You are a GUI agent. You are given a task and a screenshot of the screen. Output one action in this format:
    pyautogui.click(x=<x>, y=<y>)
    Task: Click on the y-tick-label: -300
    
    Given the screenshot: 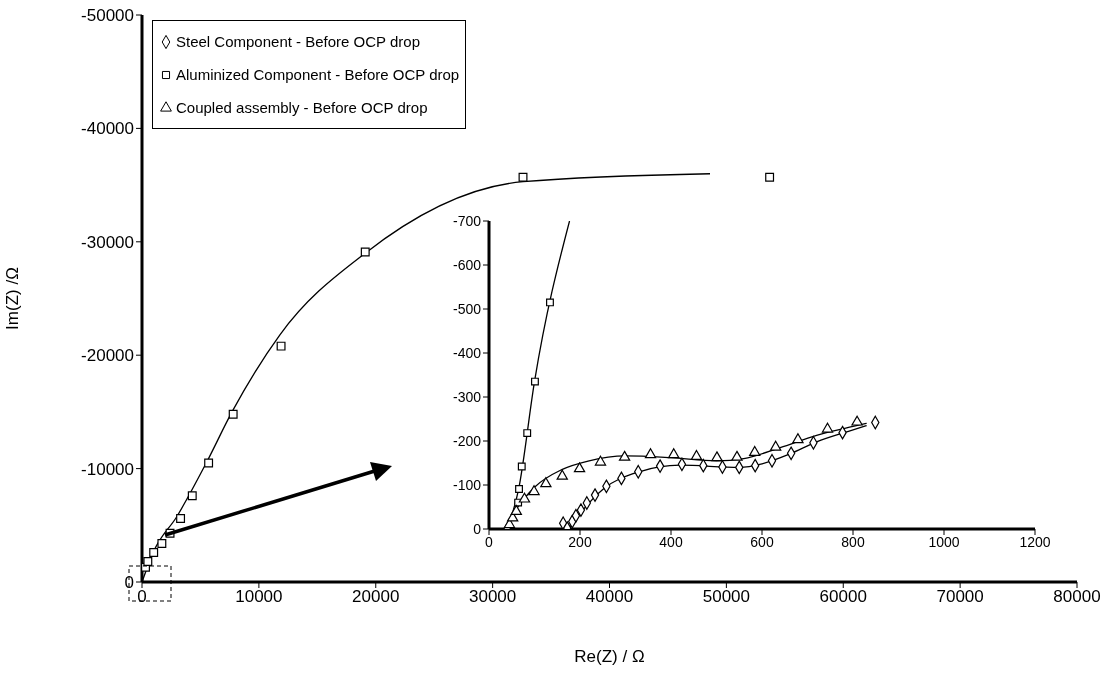 What is the action you would take?
    pyautogui.click(x=467, y=396)
    